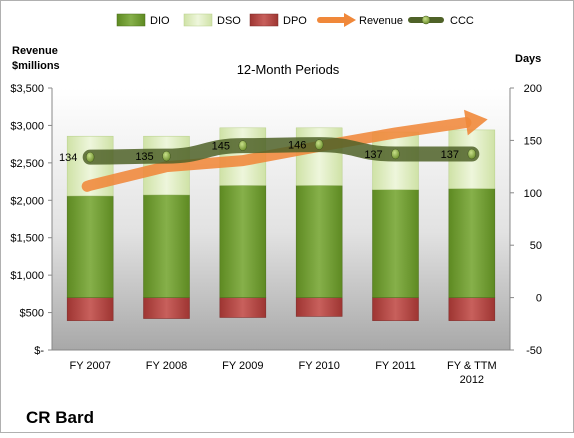  Describe the element at coordinates (35, 51) in the screenshot. I see `left-axis-label-line1: Revenue` at that location.